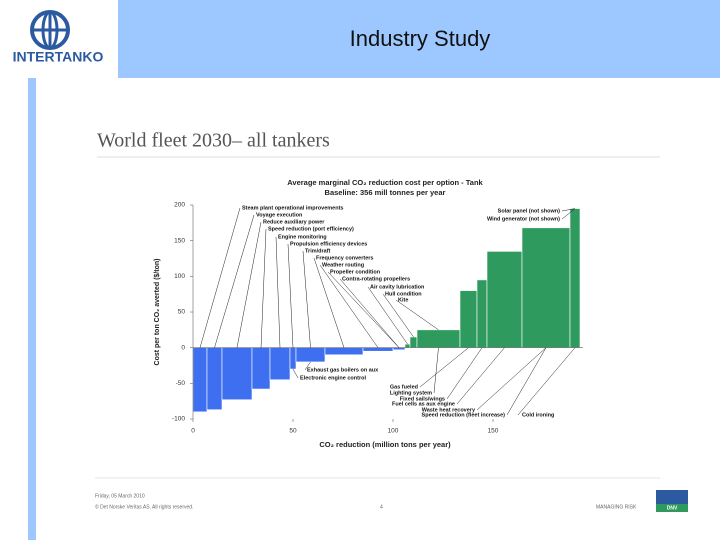 This screenshot has width=720, height=540. I want to click on y-tick-label: 100, so click(179, 276).